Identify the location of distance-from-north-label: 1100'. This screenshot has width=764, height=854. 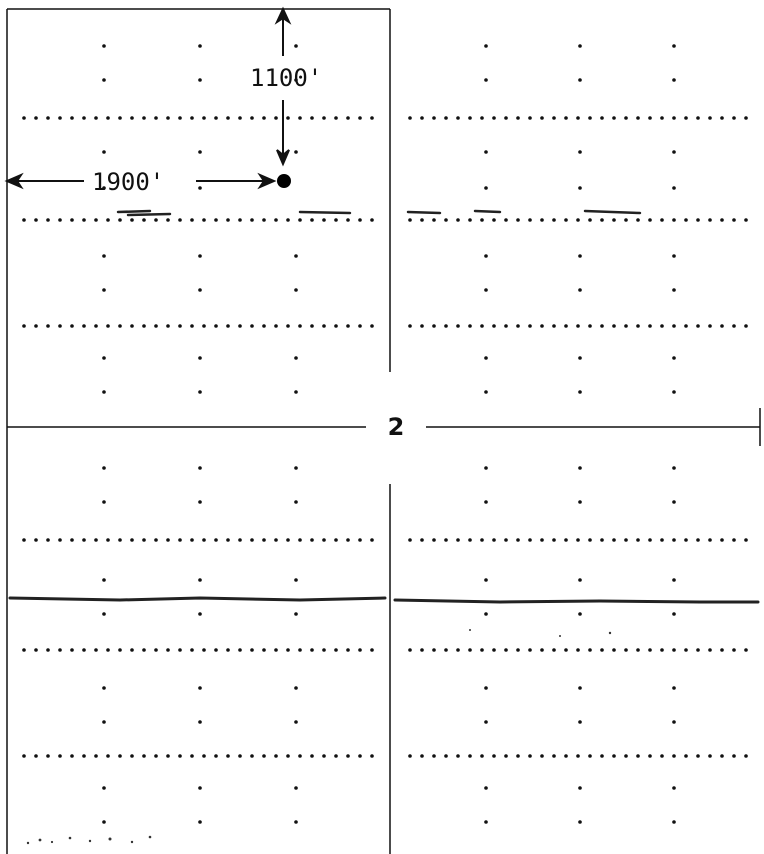
(286, 78).